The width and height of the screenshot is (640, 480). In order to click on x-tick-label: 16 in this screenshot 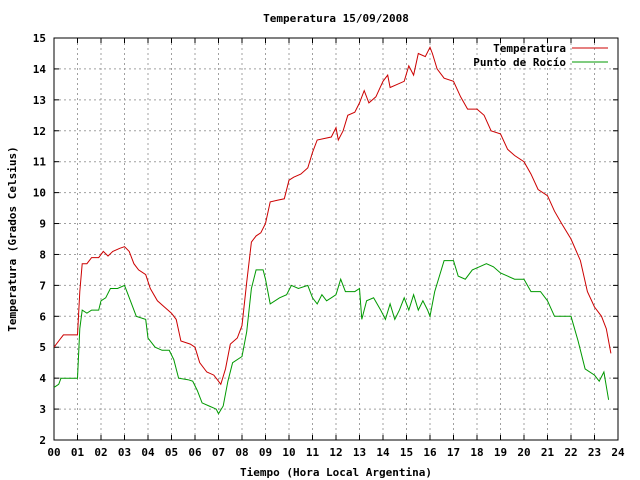, I will do `click(430, 452)`.